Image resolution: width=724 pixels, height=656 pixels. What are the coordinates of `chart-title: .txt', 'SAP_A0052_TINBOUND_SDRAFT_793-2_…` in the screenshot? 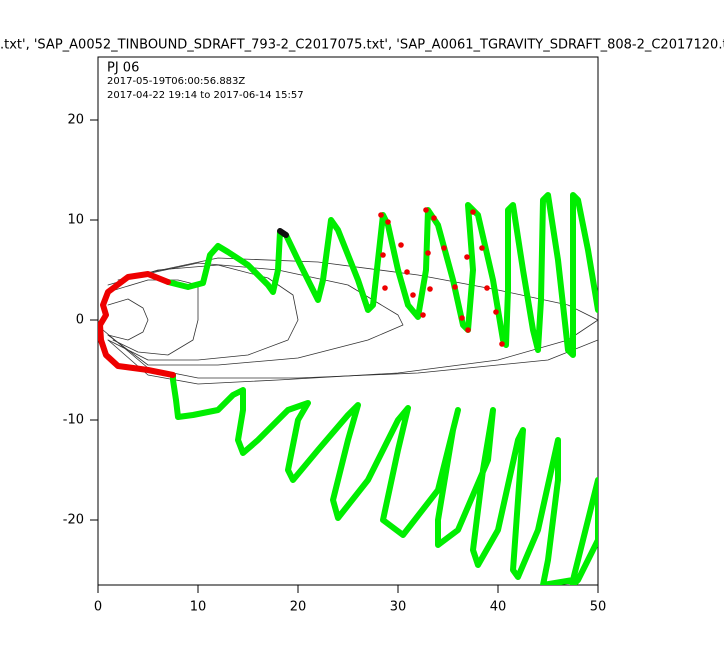 It's located at (362, 45).